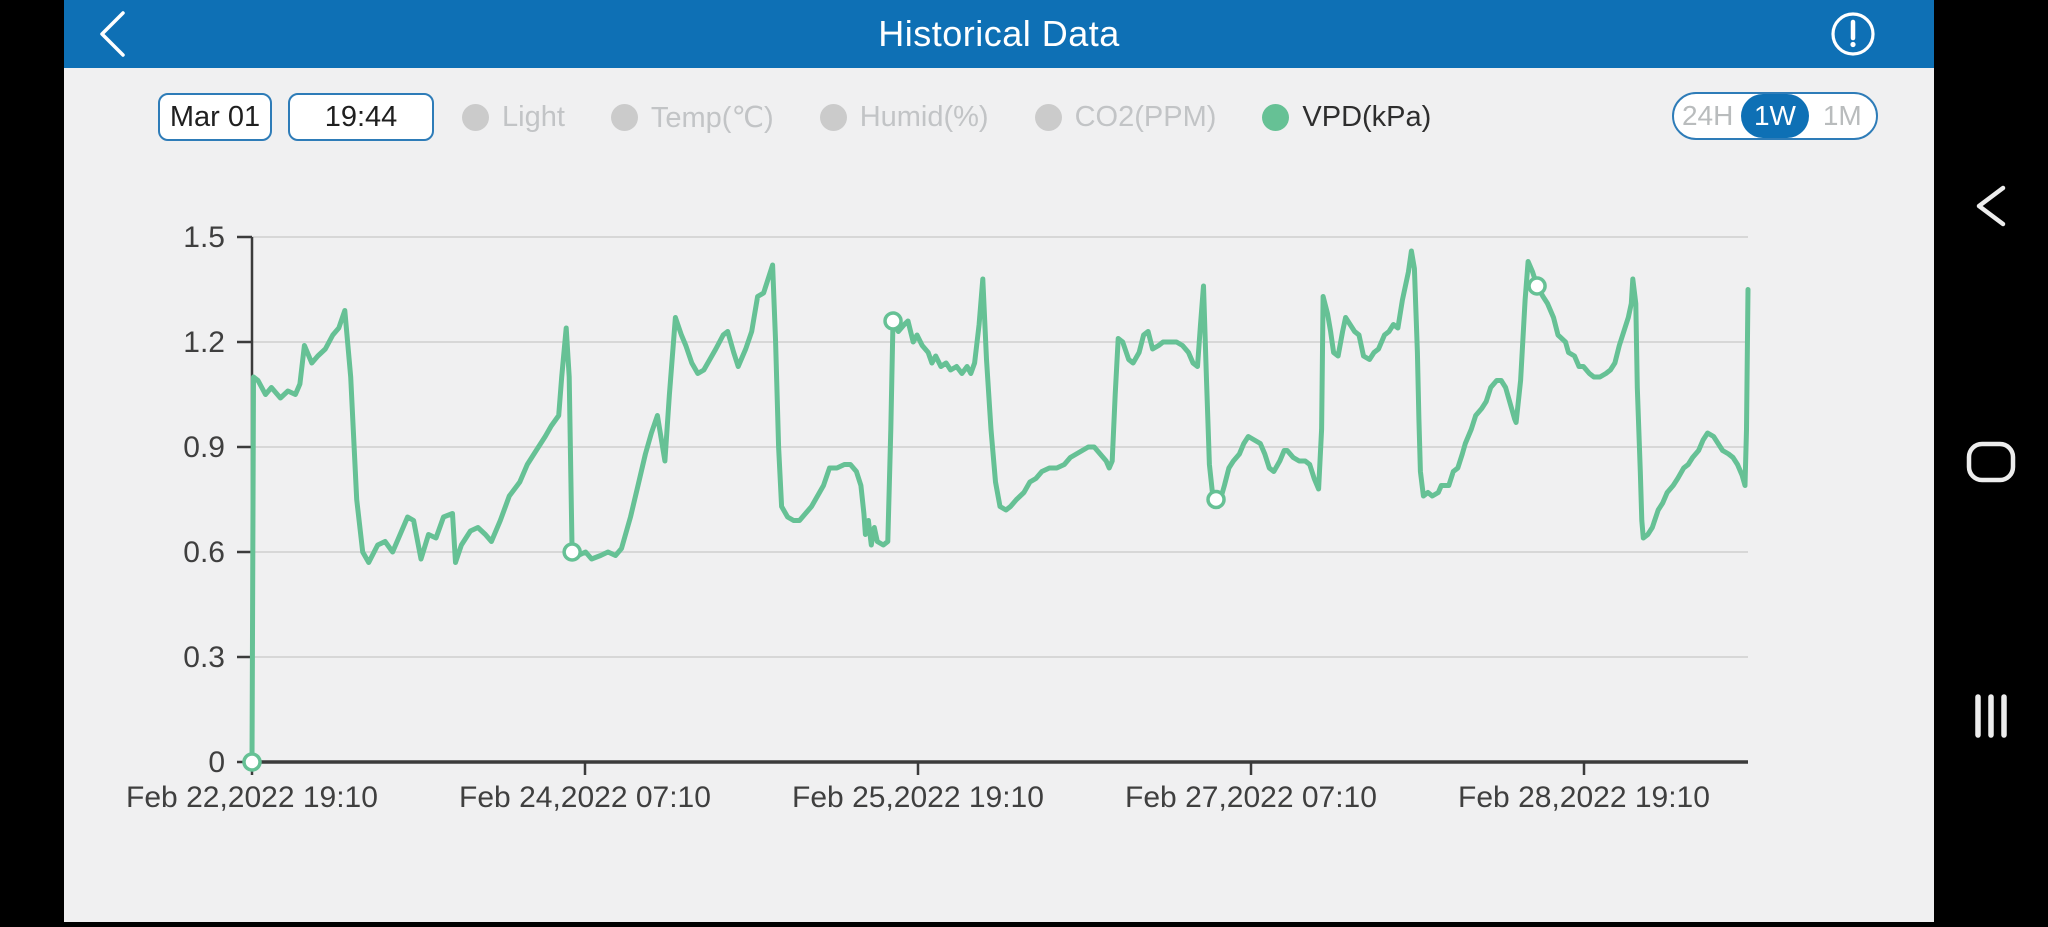 This screenshot has height=927, width=2048. Describe the element at coordinates (216, 762) in the screenshot. I see `y-axis-tick-label: 0` at that location.